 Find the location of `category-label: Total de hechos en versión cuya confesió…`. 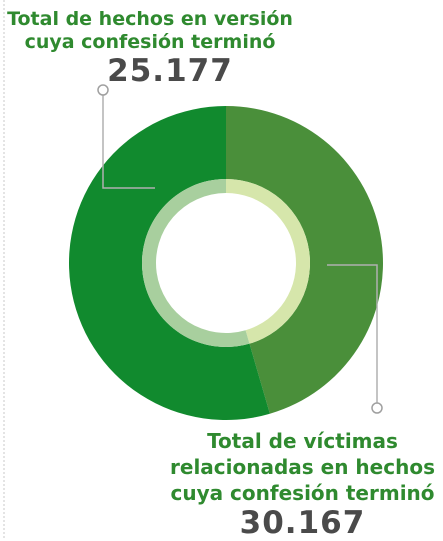

category-label: Total de hechos en versión cuya confesió… is located at coordinates (150, 30).